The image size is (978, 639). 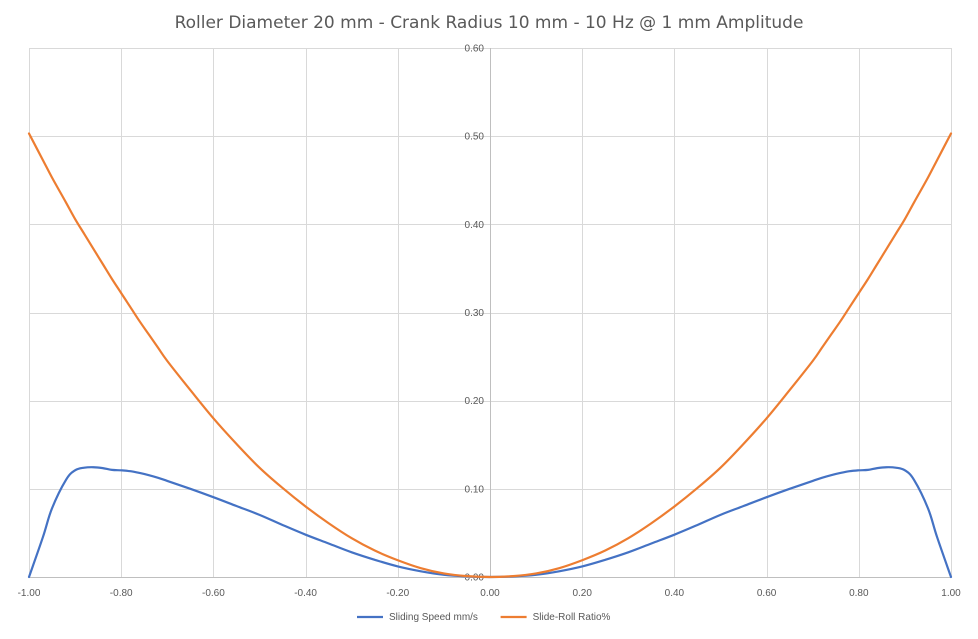 I want to click on x-tick-label: 0.40, so click(x=675, y=593).